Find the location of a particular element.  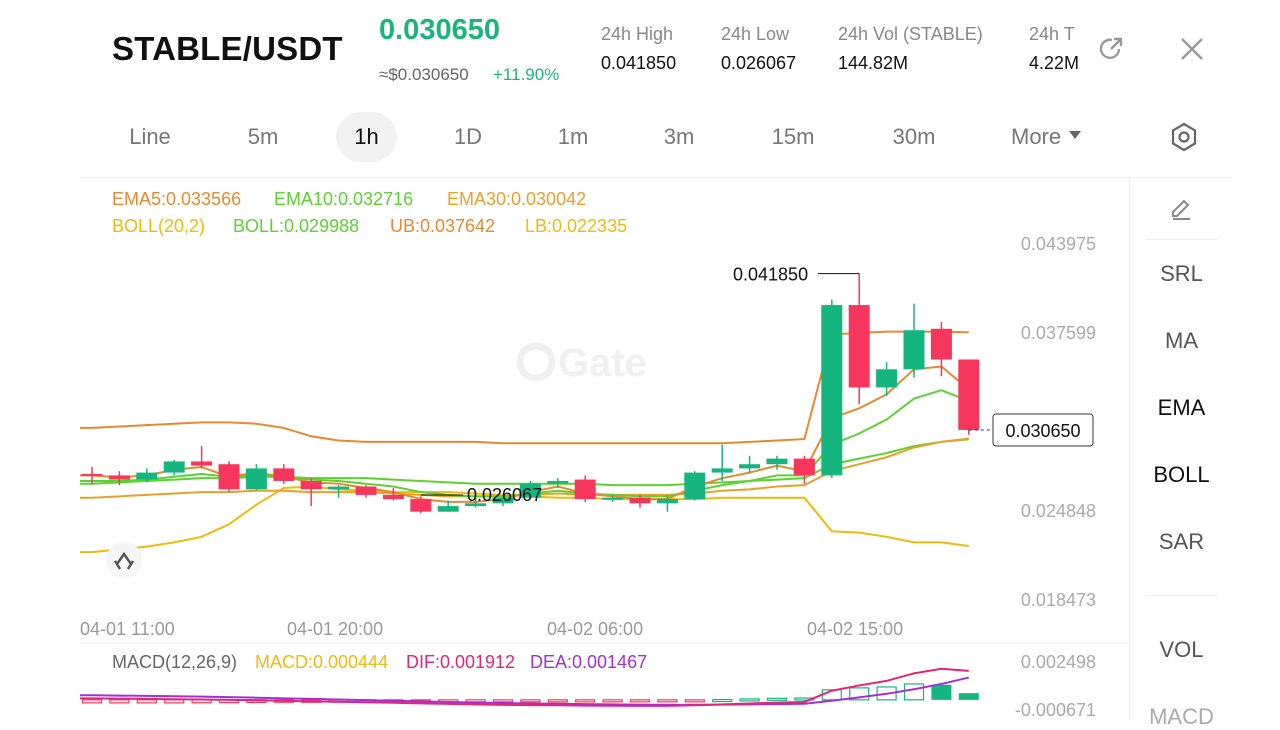

y-axis-label: 0.043975 is located at coordinates (1058, 244).